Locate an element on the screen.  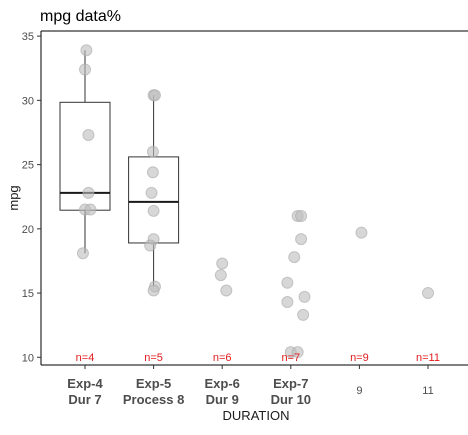
y-axis-title: mpg is located at coordinates (13, 197).